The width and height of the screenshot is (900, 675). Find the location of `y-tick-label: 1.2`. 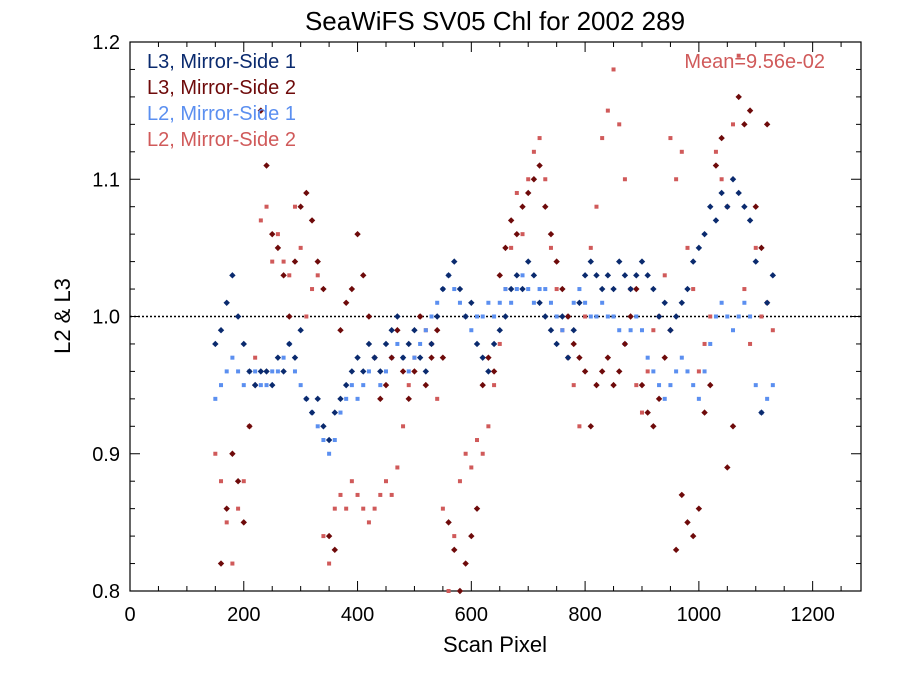

y-tick-label: 1.2 is located at coordinates (106, 43).